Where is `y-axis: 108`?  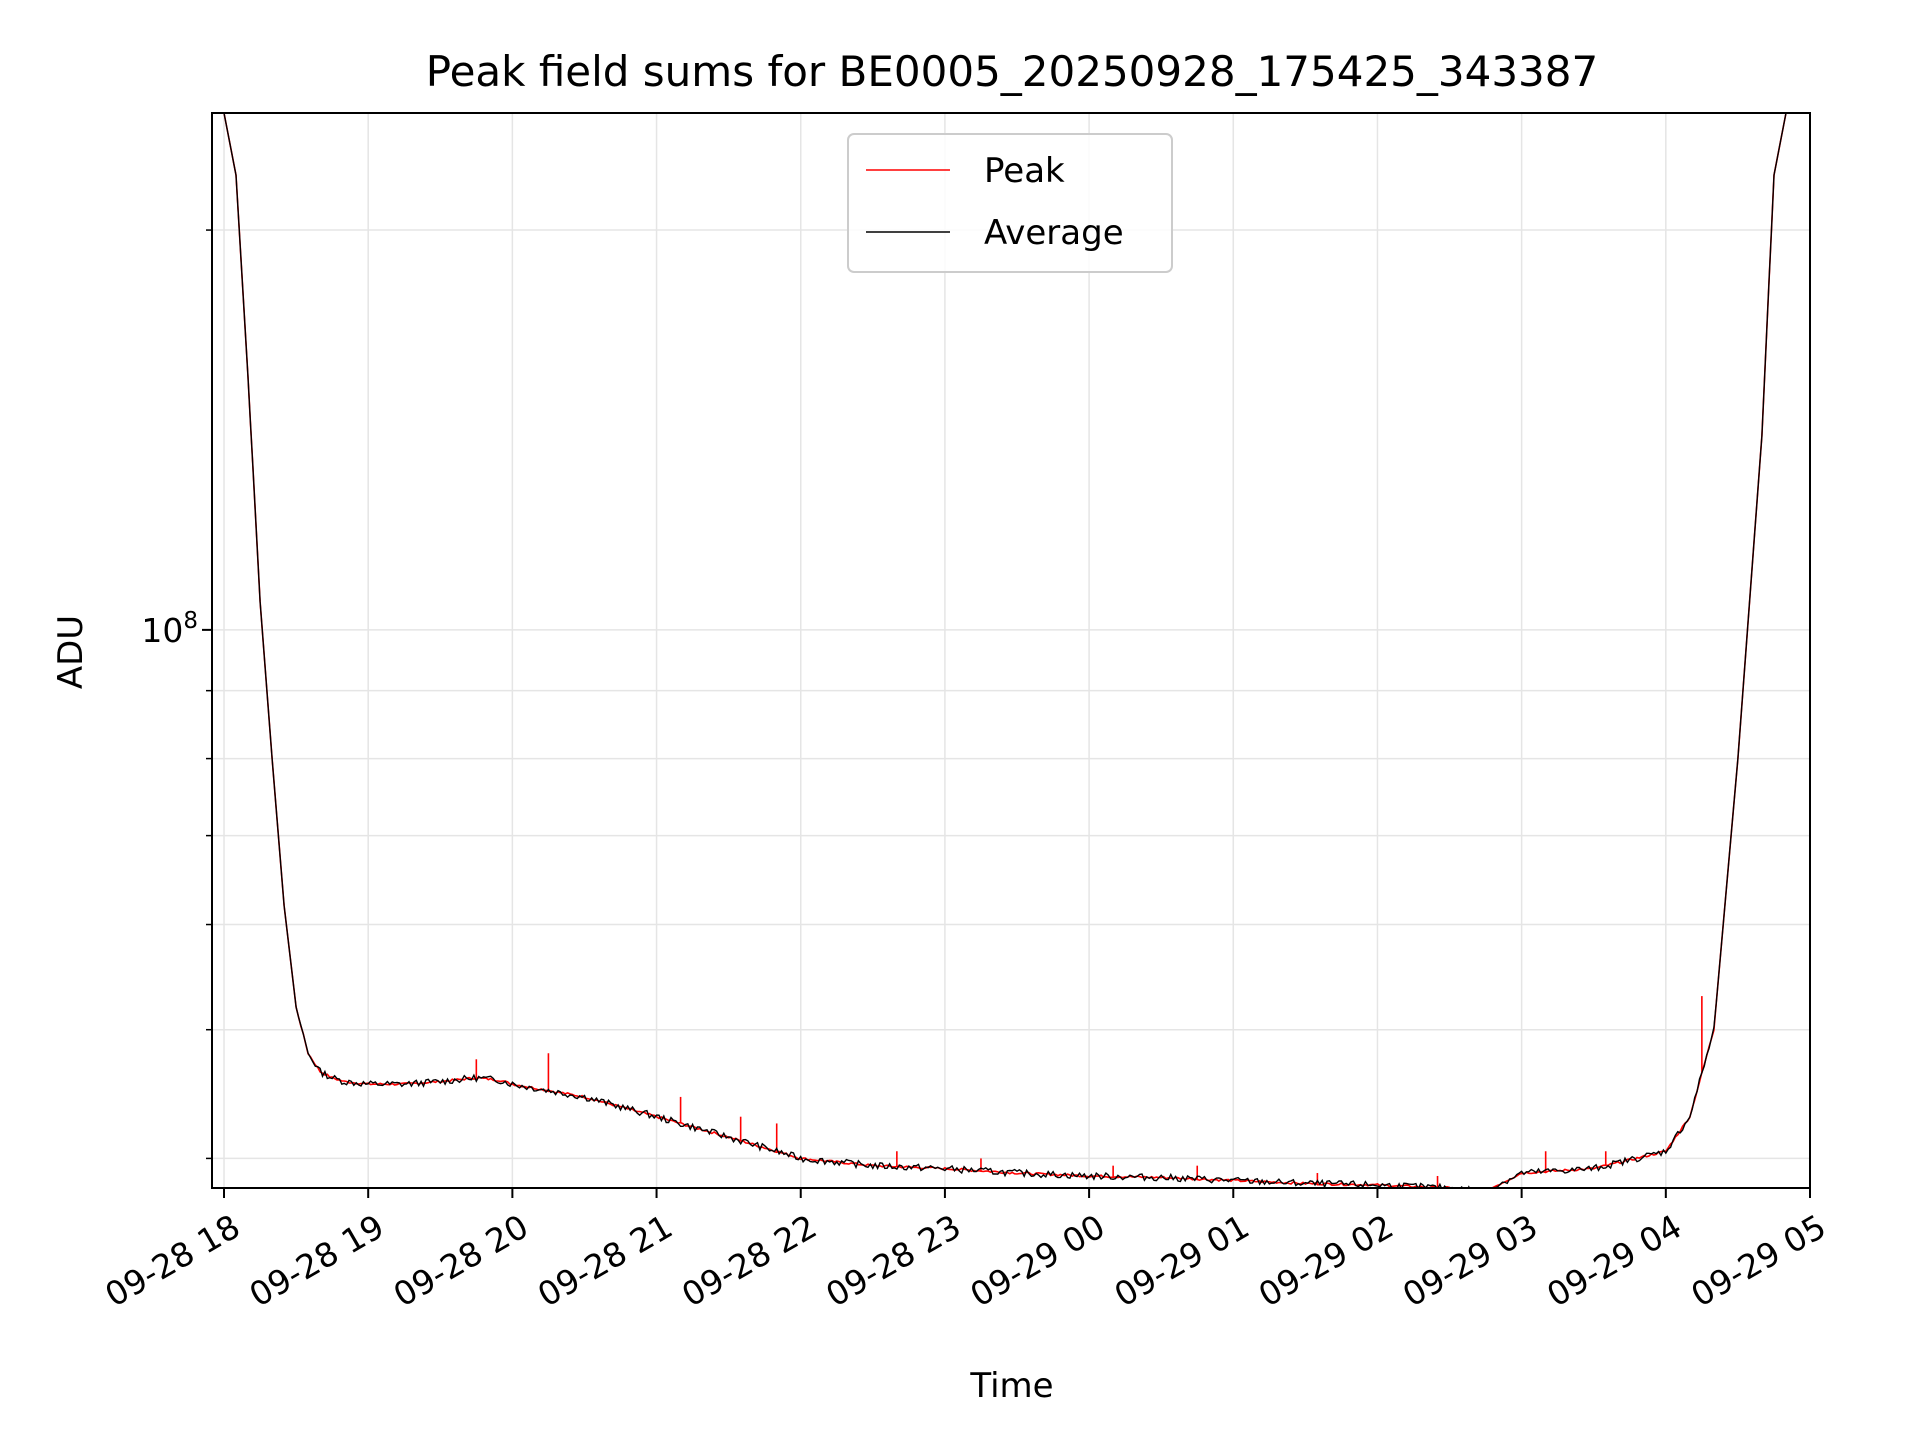 y-axis: 108 is located at coordinates (176, 694).